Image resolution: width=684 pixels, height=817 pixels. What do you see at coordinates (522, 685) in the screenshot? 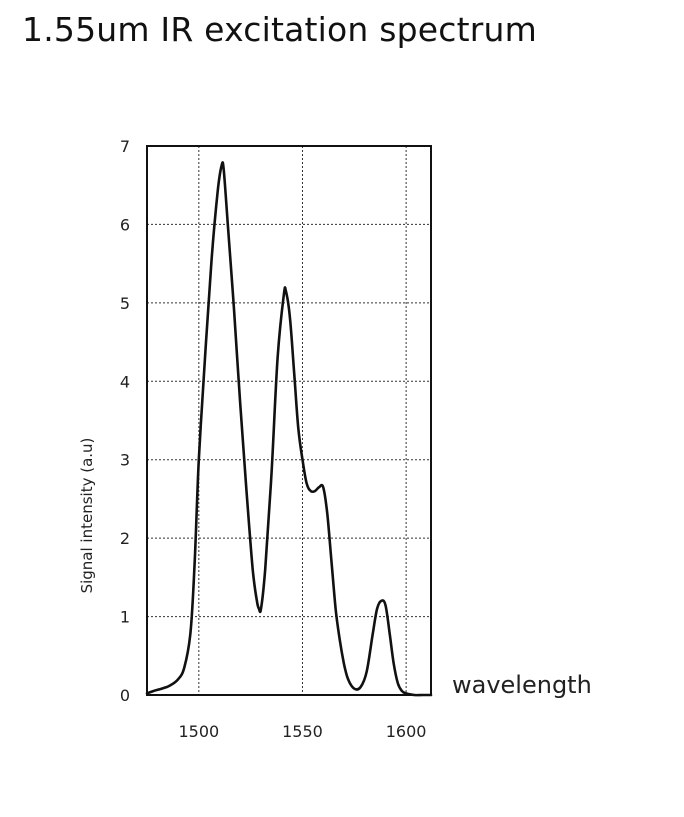
I see `x-axis-label: wavelength` at bounding box center [522, 685].